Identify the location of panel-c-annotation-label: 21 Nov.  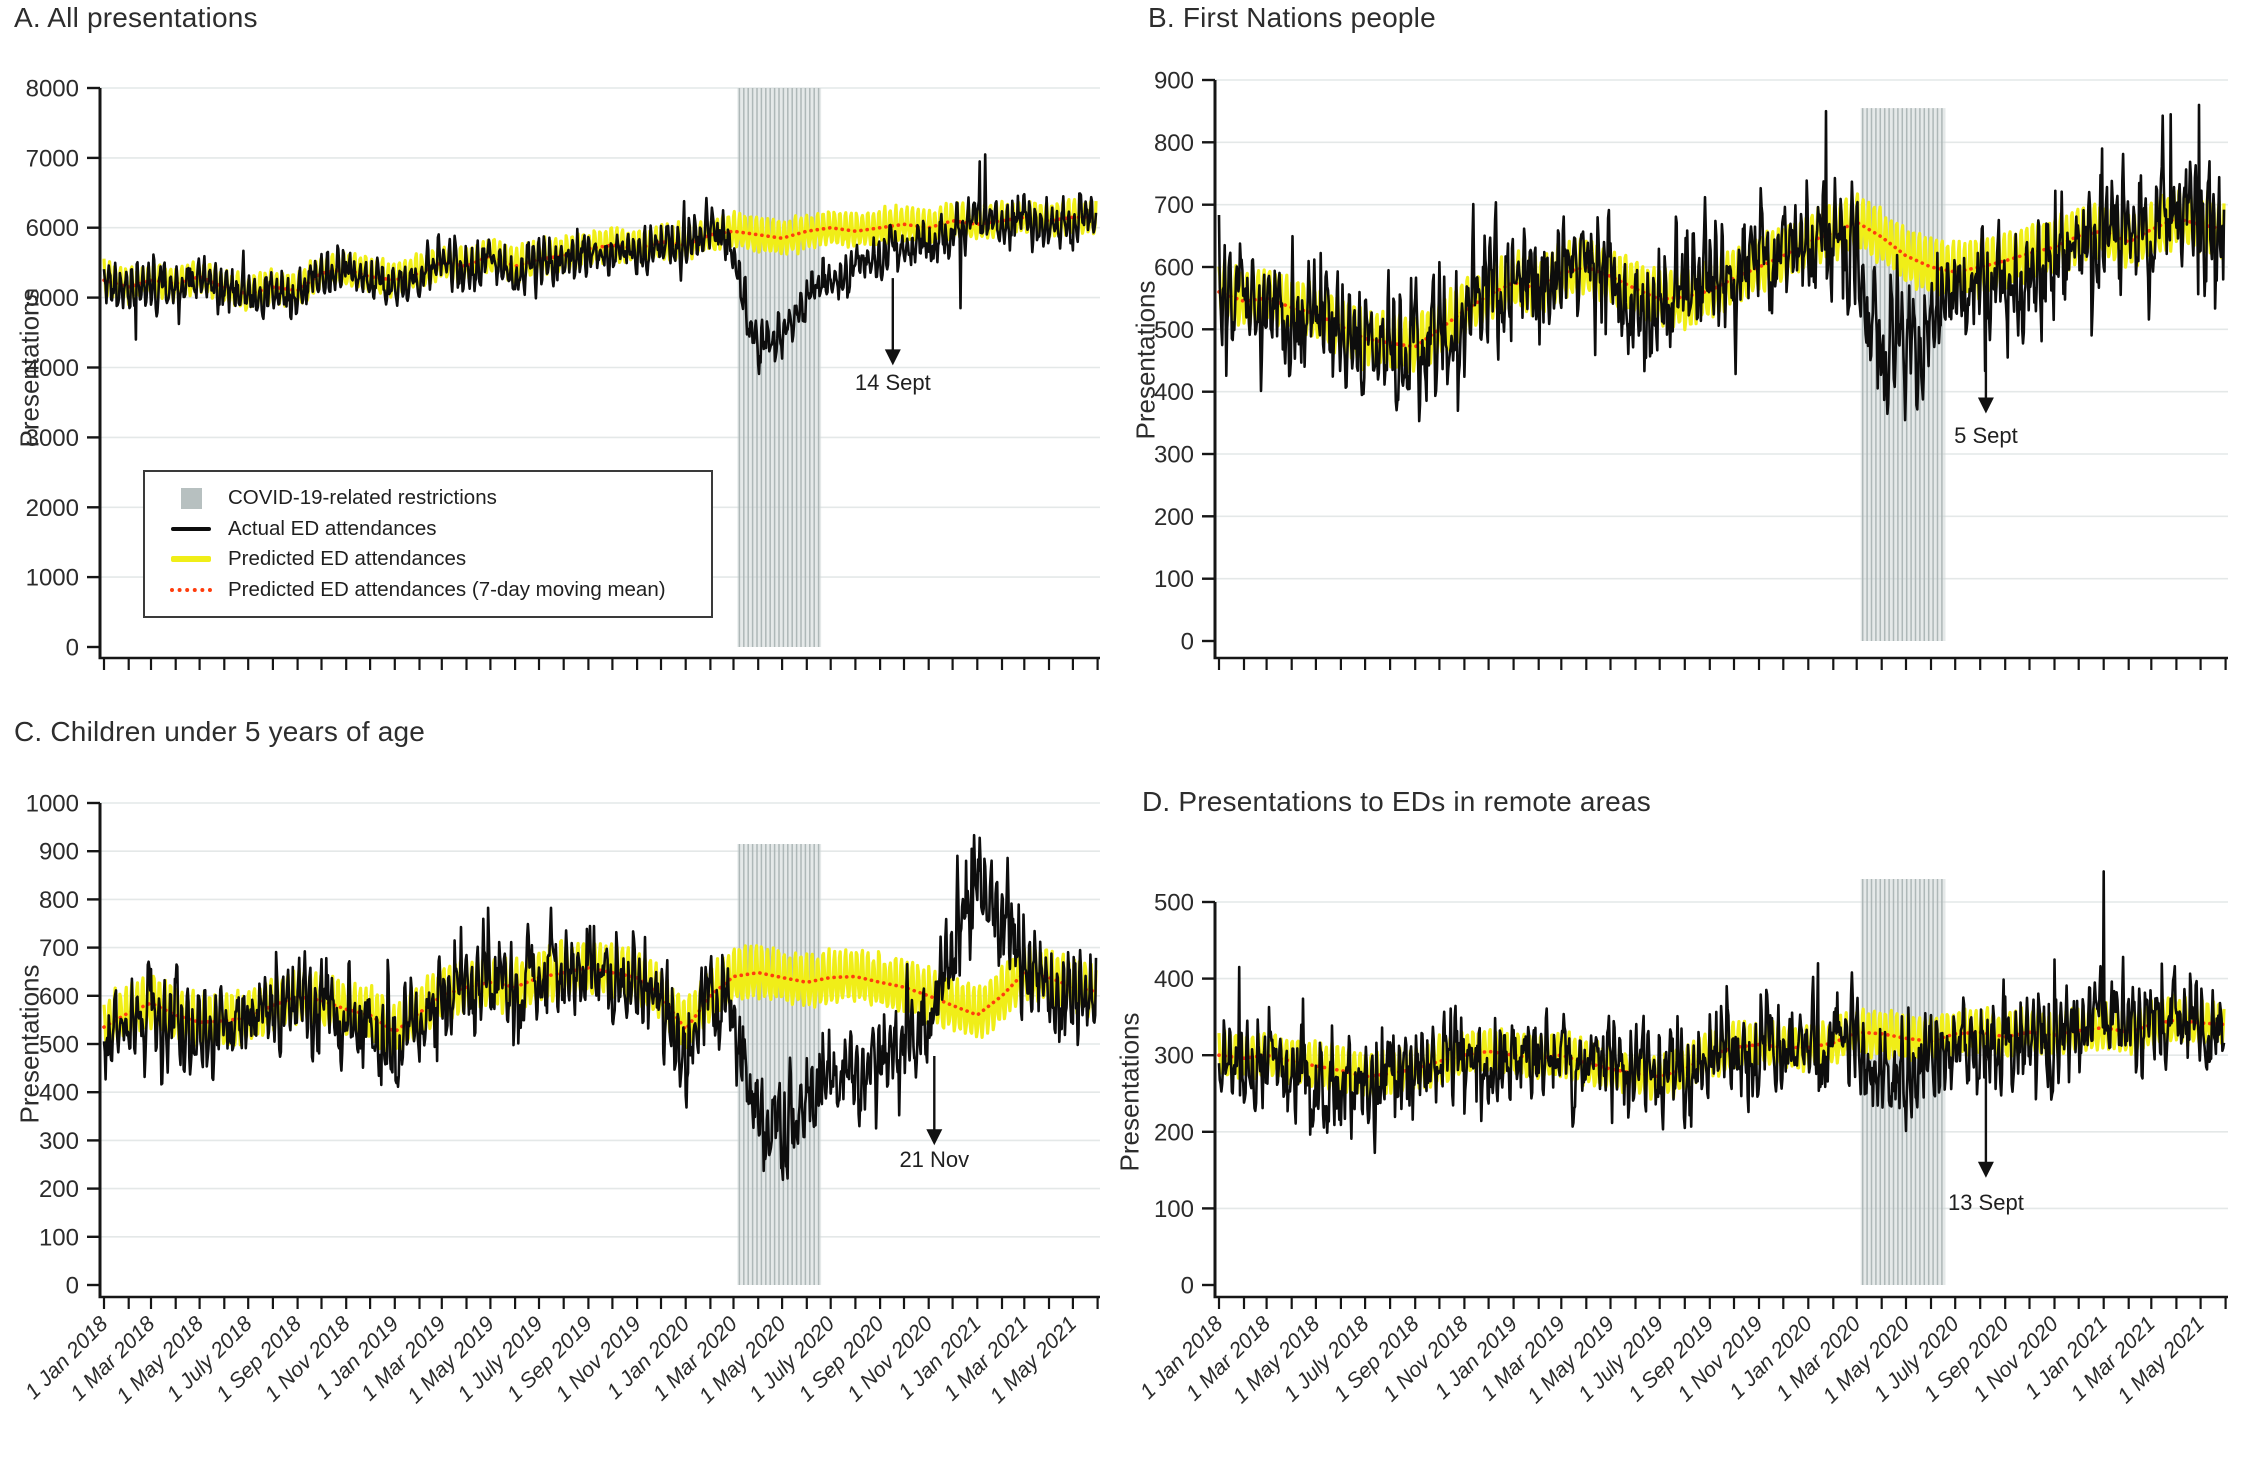
(934, 1159).